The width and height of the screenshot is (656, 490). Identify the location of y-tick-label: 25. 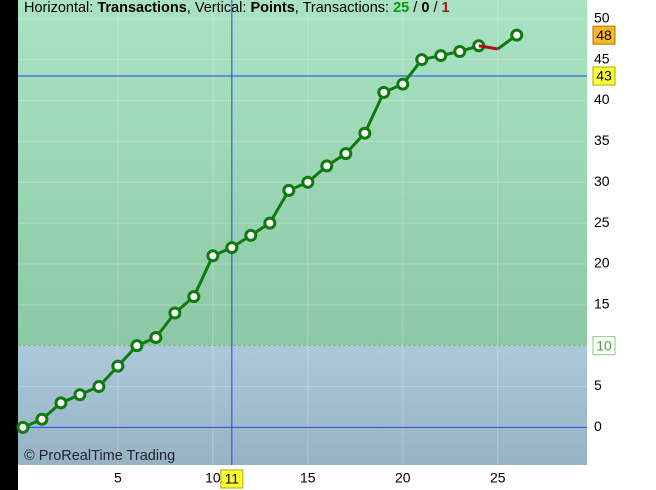
(602, 222).